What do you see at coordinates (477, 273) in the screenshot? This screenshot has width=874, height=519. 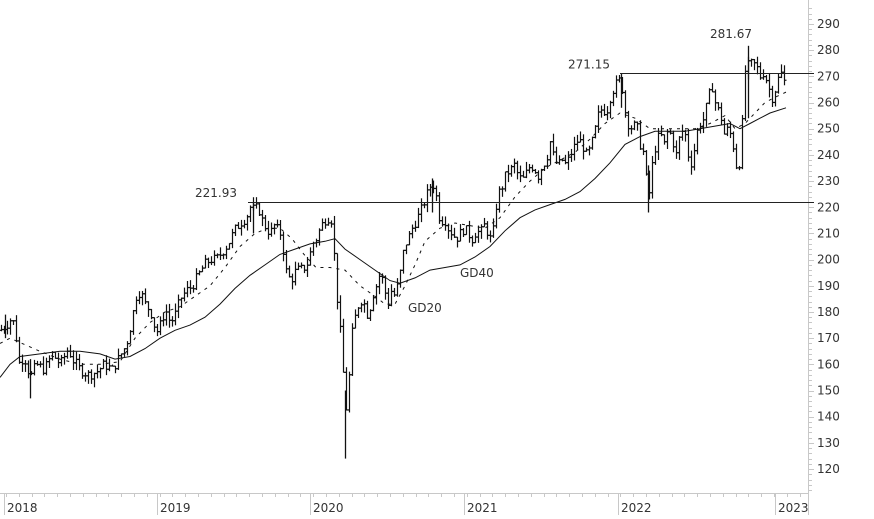 I see `series-label: GD40` at bounding box center [477, 273].